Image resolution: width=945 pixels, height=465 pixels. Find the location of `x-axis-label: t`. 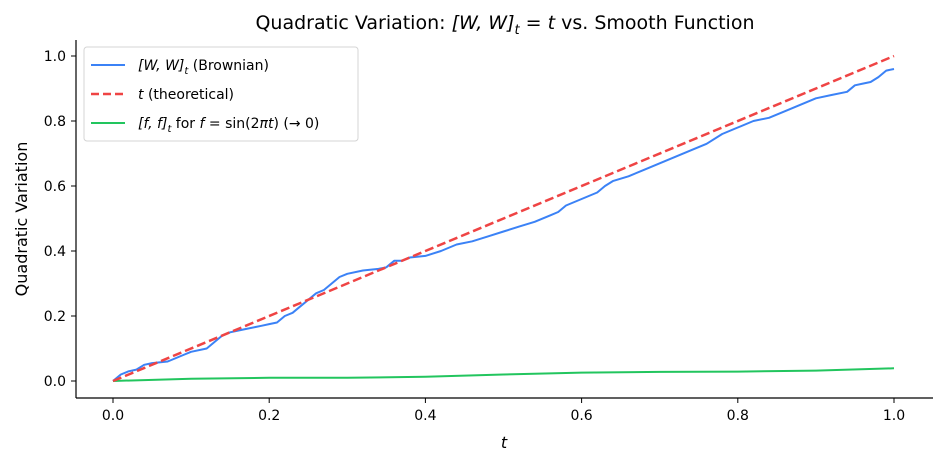

x-axis-label: t is located at coordinates (504, 442).